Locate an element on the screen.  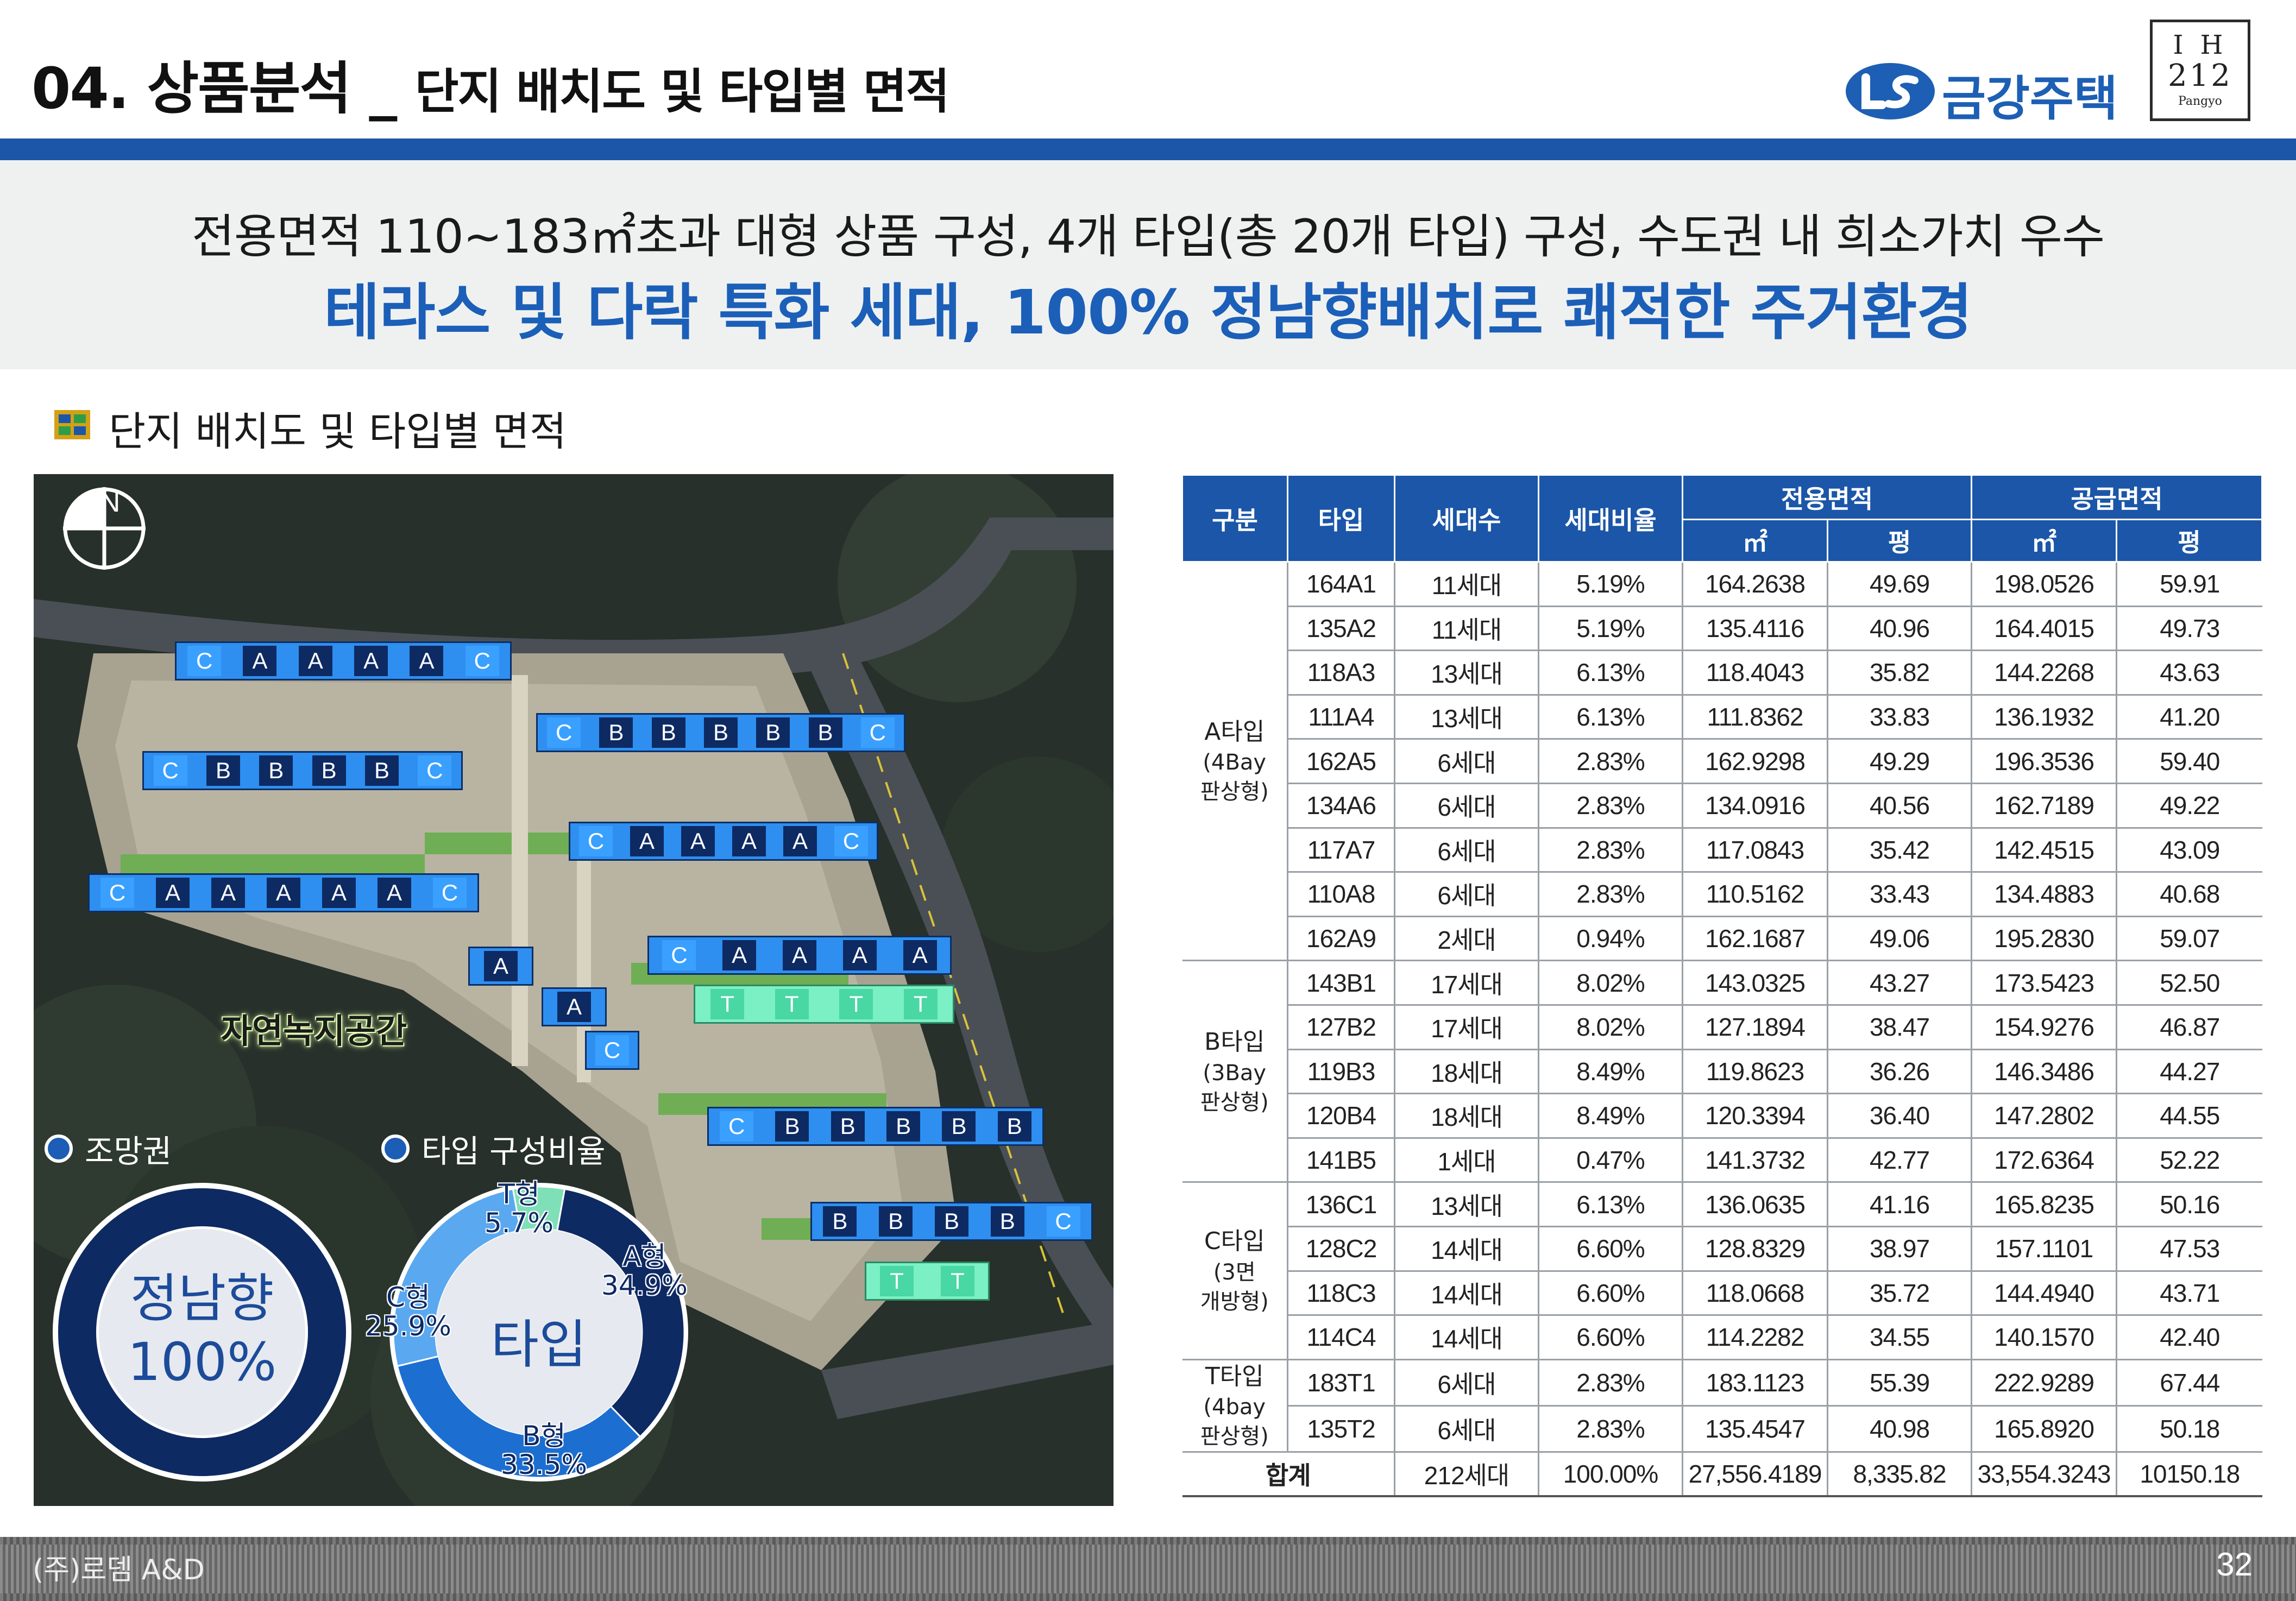
cell-exclusive-sqm: 183.1123 is located at coordinates (1755, 1383).